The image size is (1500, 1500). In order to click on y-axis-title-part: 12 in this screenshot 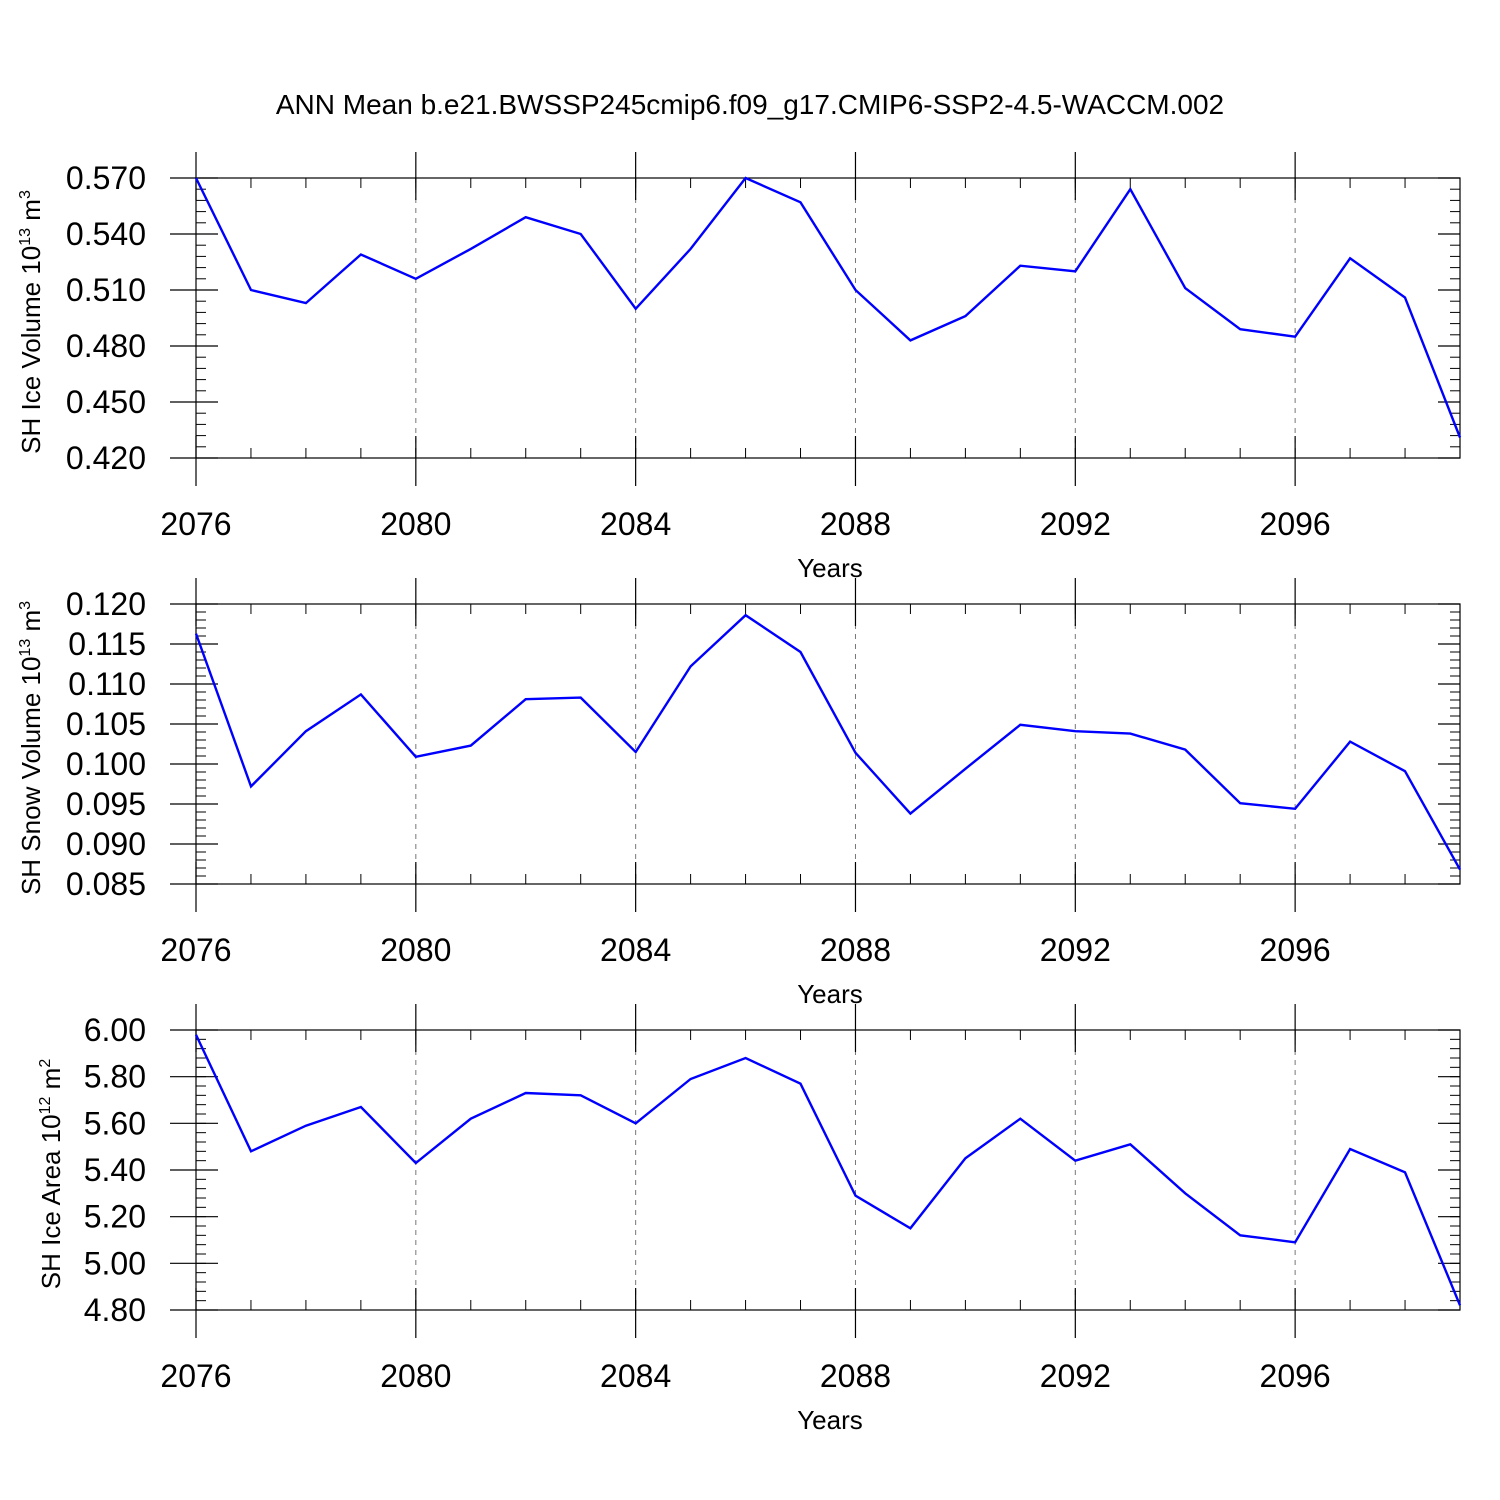, I will do `click(45, 1105)`.